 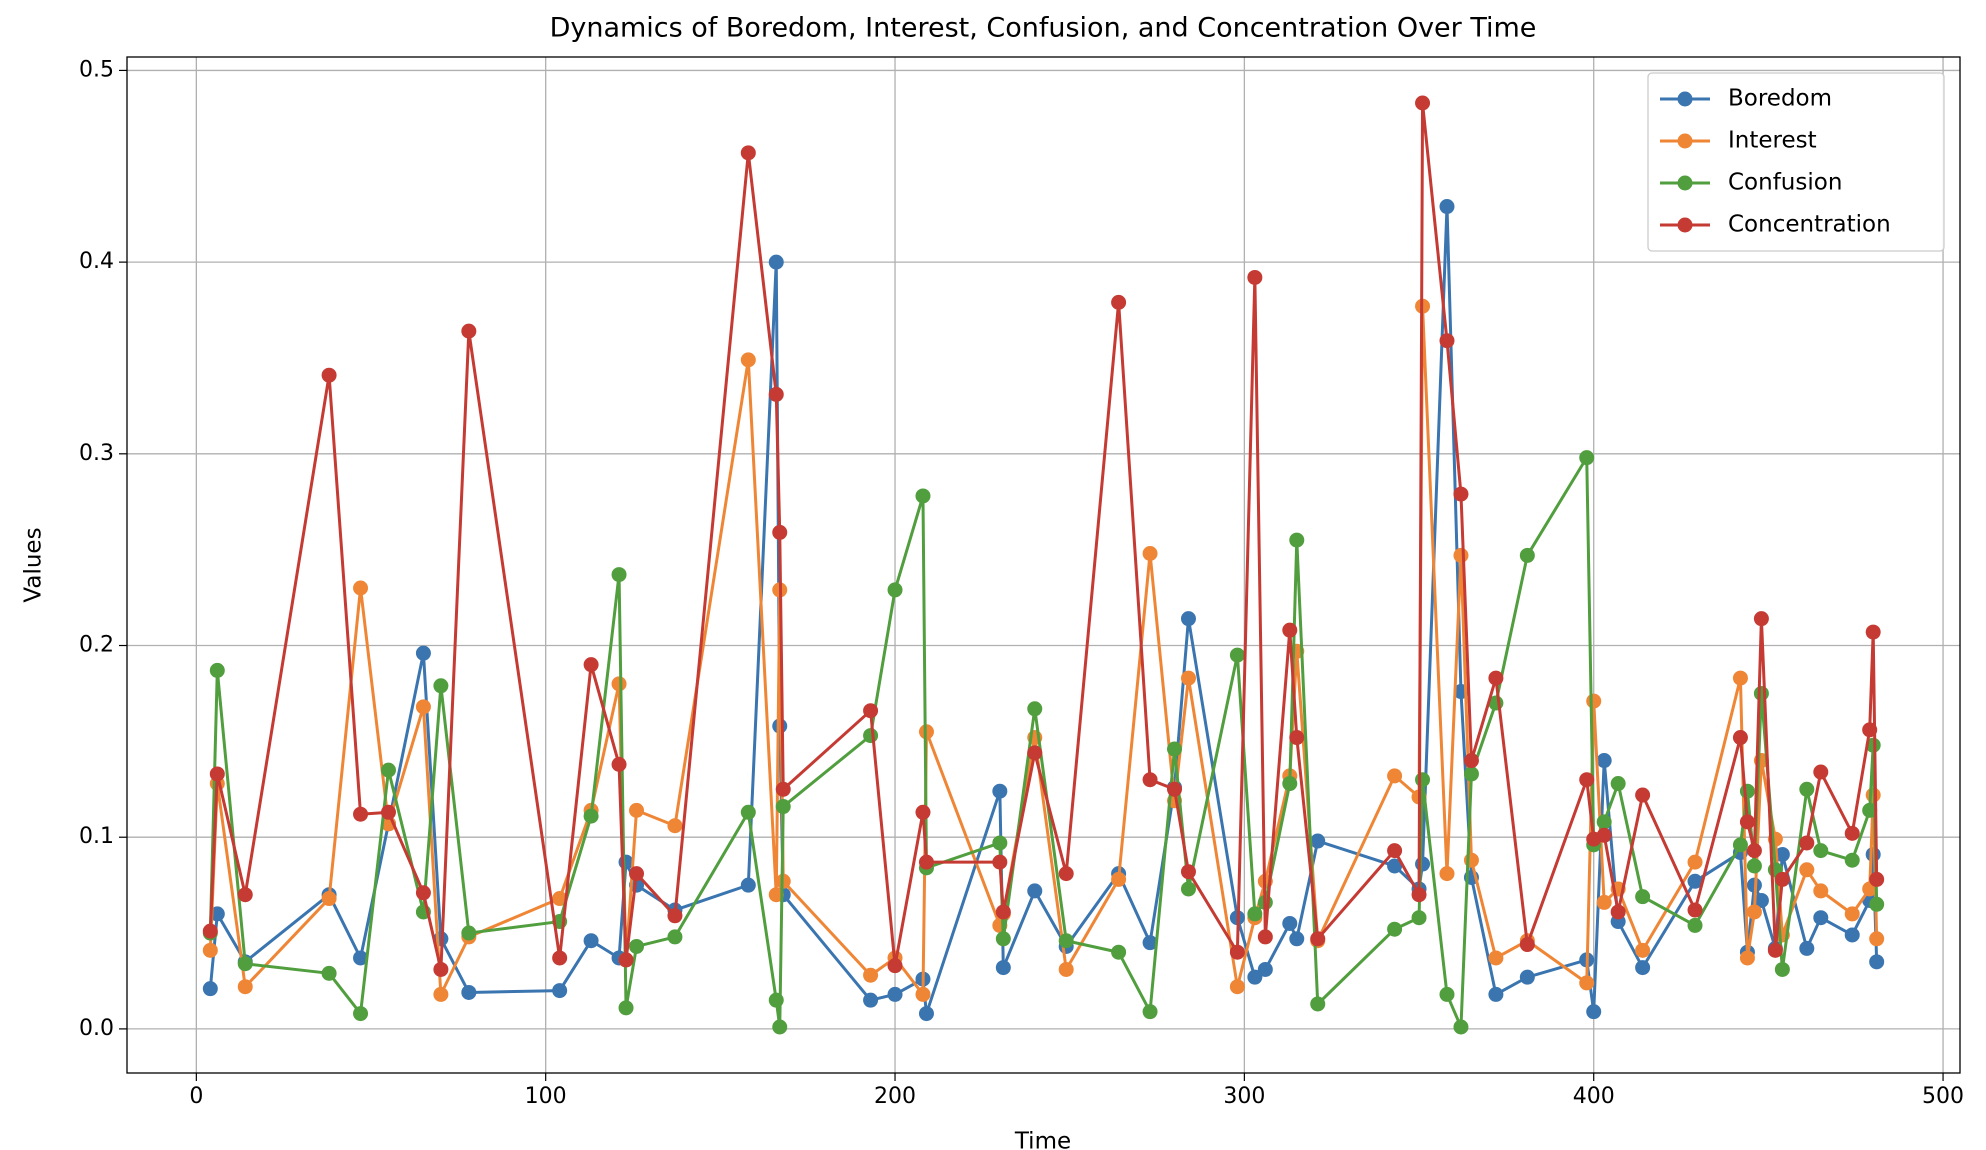 I want to click on y-tick-label: 0.3, so click(x=96, y=453).